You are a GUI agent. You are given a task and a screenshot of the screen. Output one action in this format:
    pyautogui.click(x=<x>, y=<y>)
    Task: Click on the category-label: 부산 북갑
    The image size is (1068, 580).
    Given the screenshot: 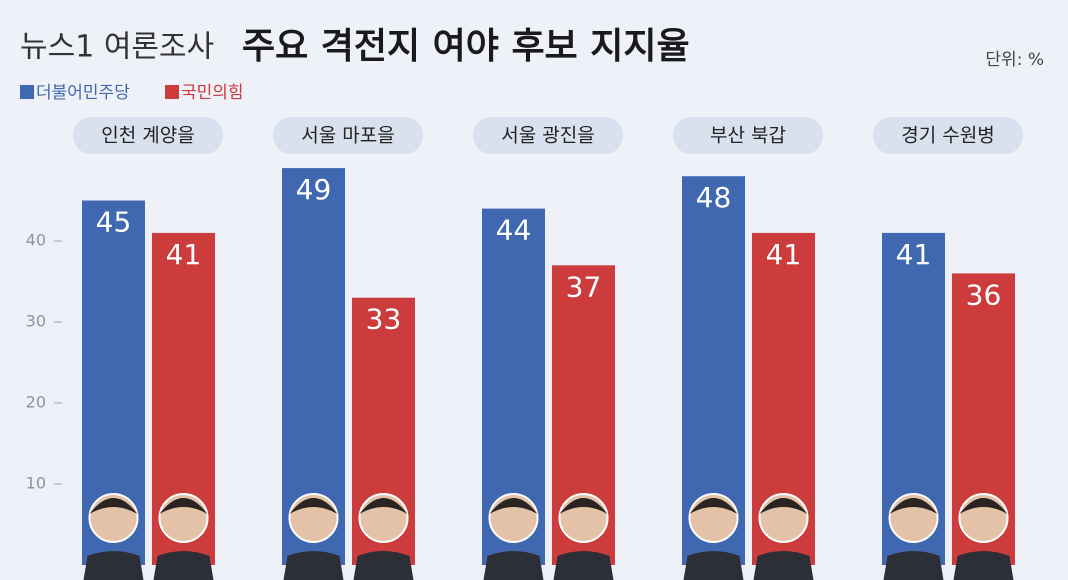 What is the action you would take?
    pyautogui.click(x=748, y=136)
    